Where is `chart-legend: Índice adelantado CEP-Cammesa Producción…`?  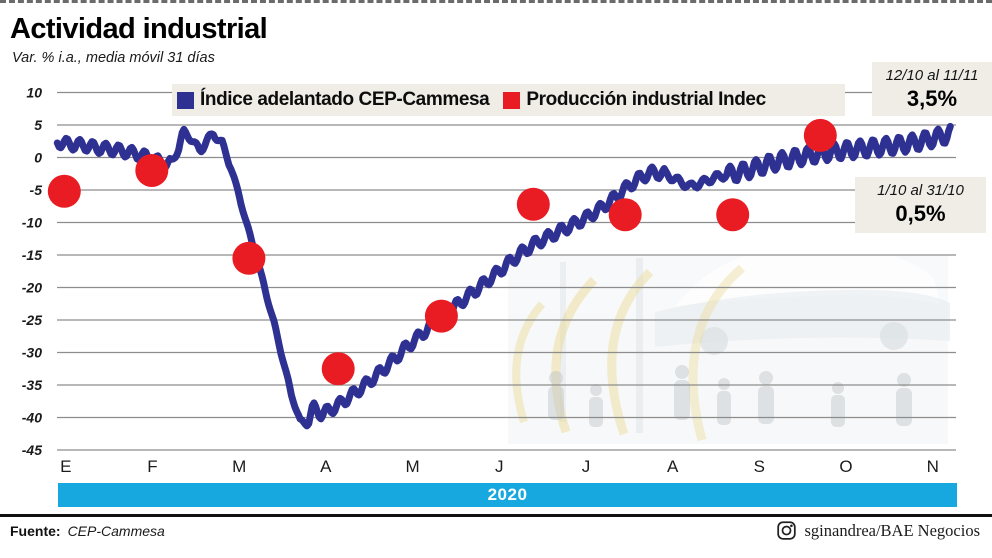
chart-legend: Índice adelantado CEP-Cammesa Producción… is located at coordinates (508, 100).